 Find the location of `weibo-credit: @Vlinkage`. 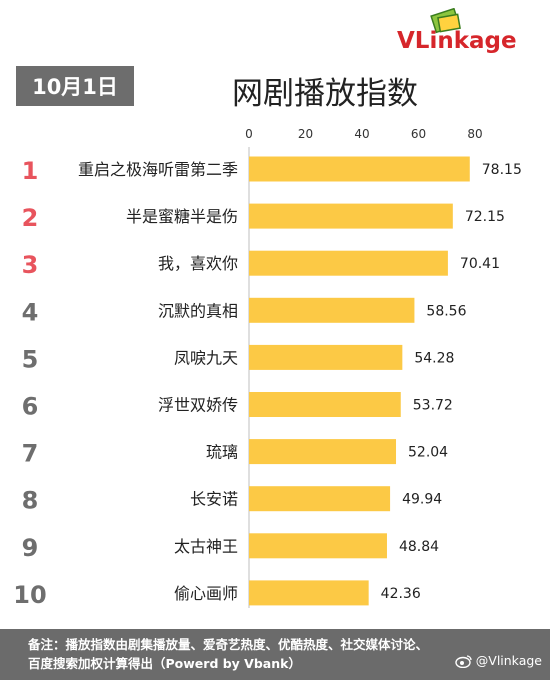

weibo-credit: @Vlinkage is located at coordinates (498, 660).